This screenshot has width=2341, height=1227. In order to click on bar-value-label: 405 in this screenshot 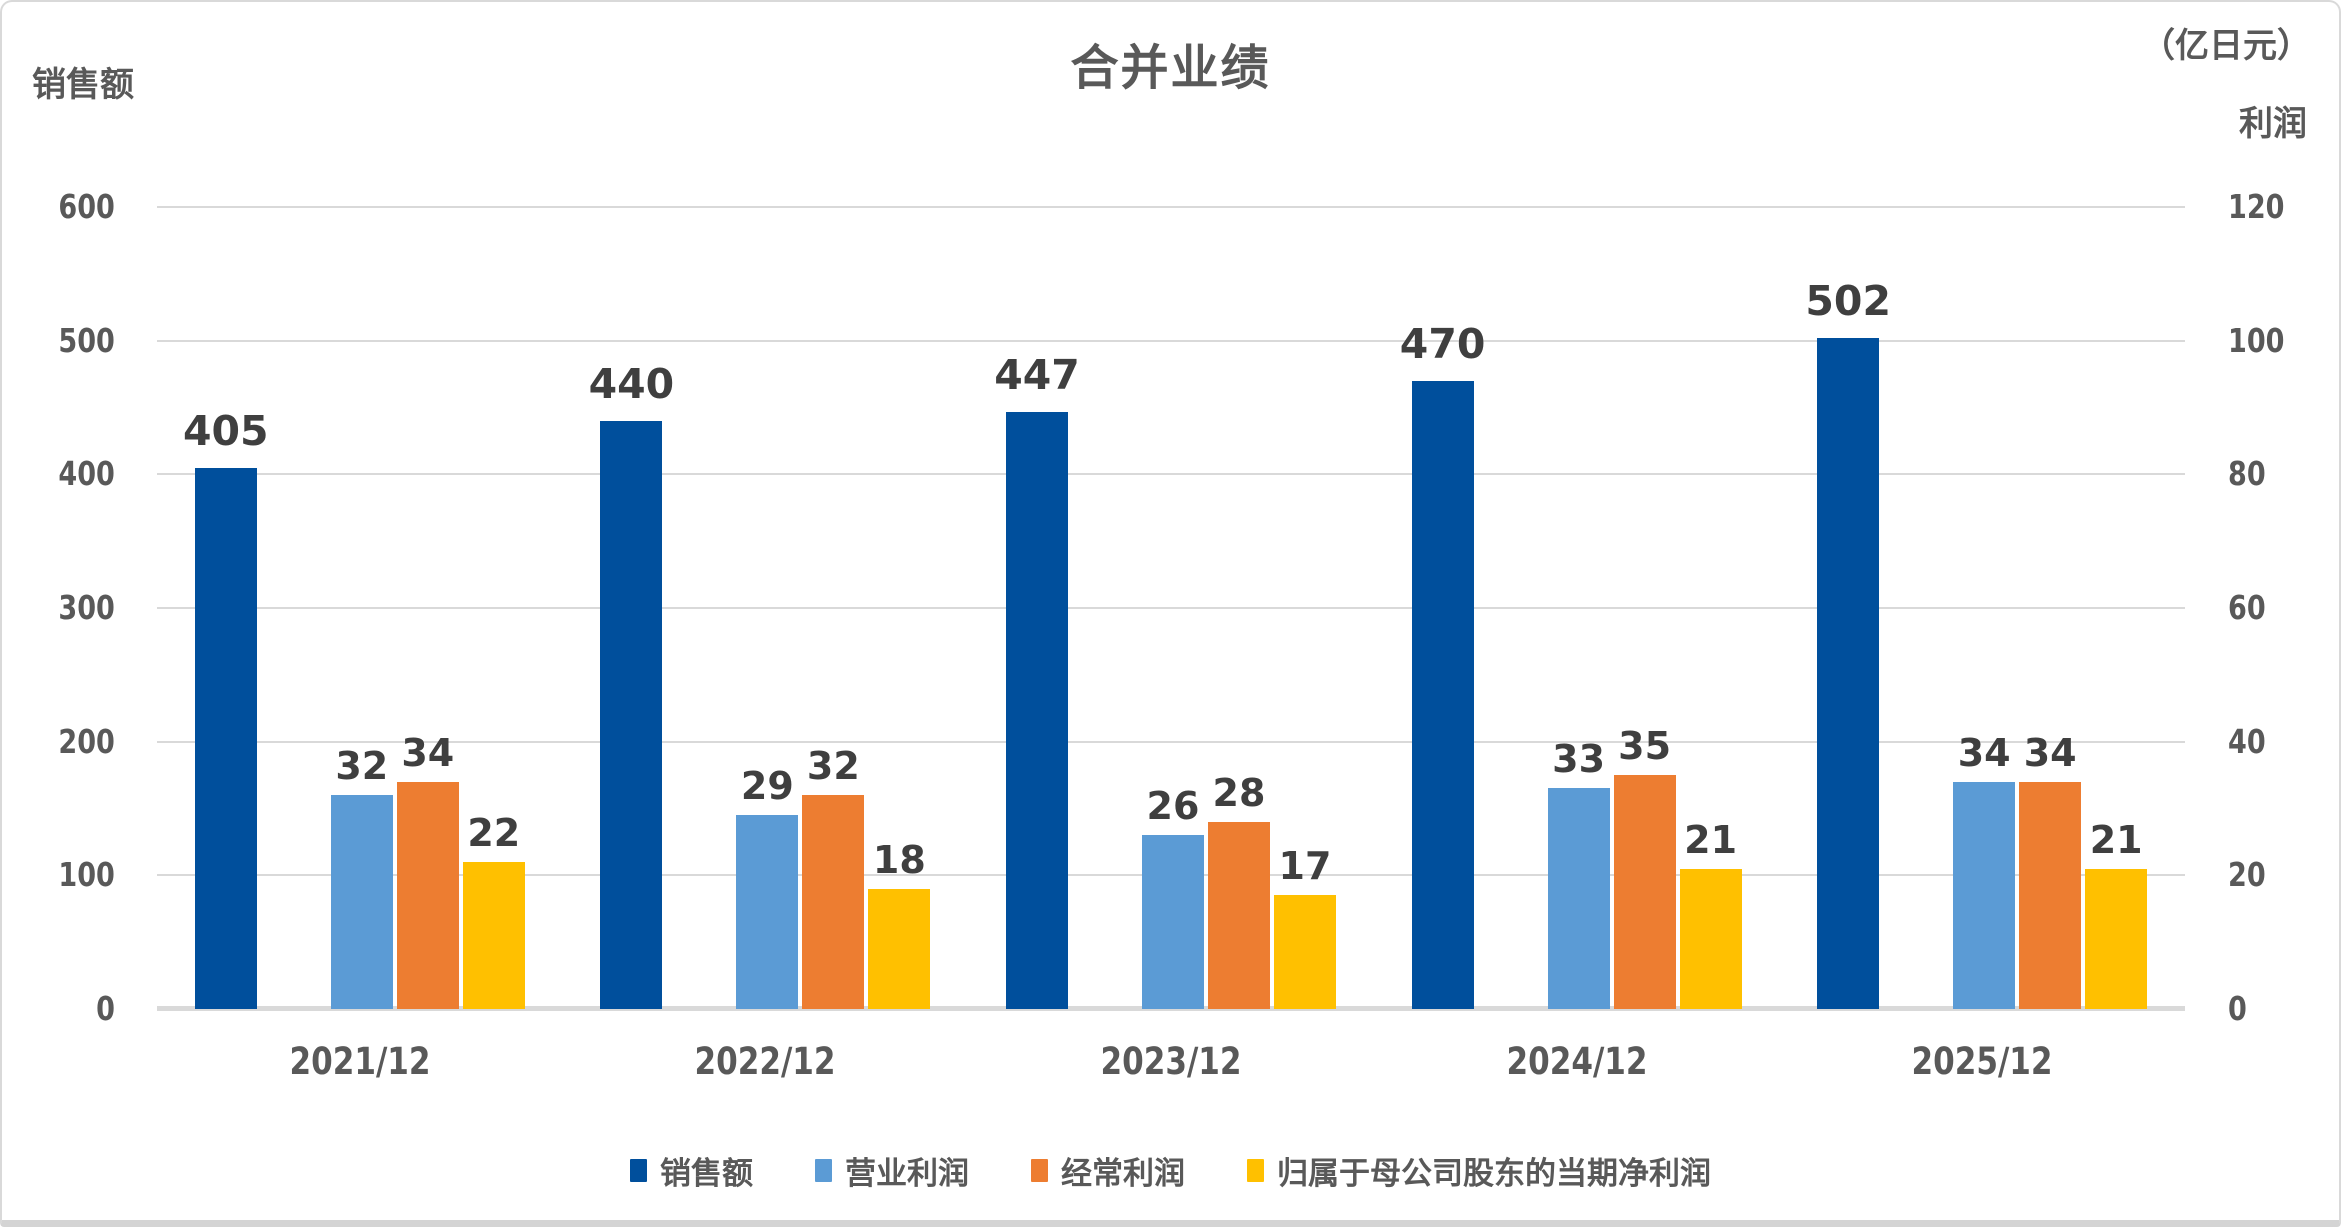, I will do `click(226, 430)`.